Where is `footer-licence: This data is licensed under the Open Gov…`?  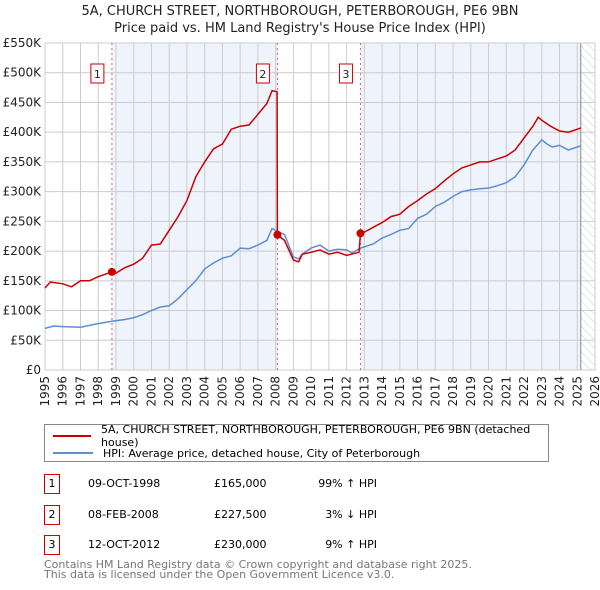 footer-licence: This data is licensed under the Open Gov… is located at coordinates (219, 574).